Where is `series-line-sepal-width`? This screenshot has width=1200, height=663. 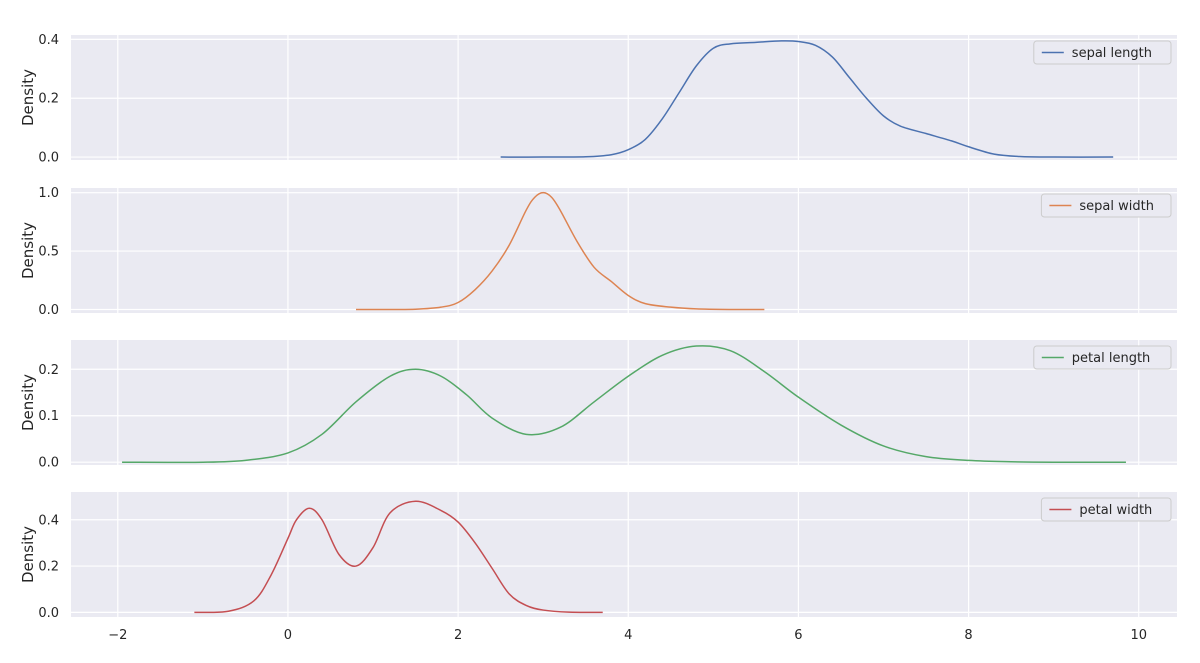
series-line-sepal-width is located at coordinates (560, 251).